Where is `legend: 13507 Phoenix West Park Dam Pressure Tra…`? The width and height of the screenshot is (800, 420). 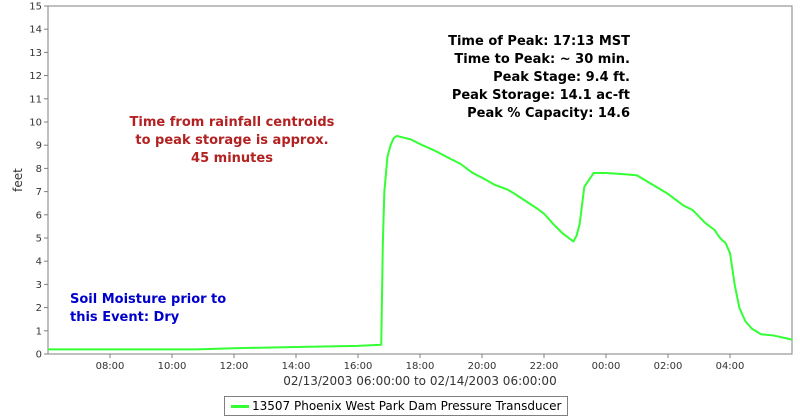
legend: 13507 Phoenix West Park Dam Pressure Tra… is located at coordinates (396, 406).